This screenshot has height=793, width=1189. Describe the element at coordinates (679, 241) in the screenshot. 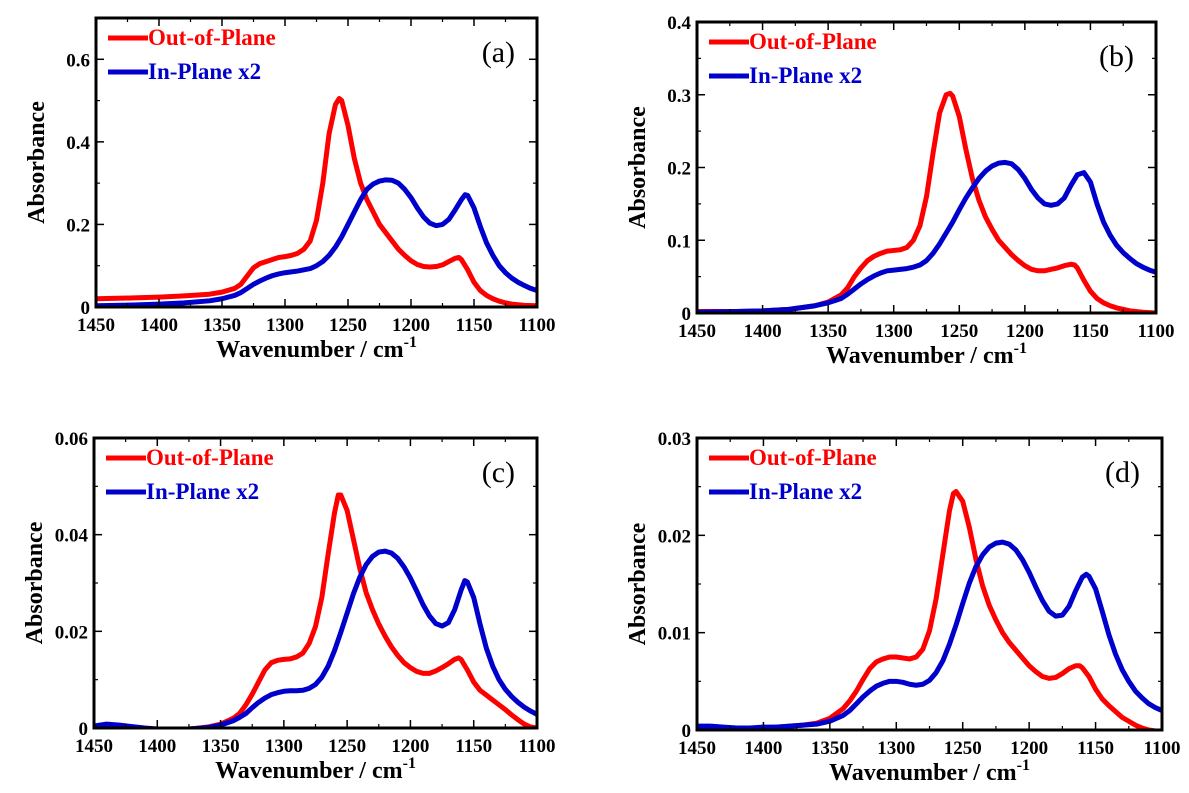

I see `y-tick-label: 0.1` at that location.